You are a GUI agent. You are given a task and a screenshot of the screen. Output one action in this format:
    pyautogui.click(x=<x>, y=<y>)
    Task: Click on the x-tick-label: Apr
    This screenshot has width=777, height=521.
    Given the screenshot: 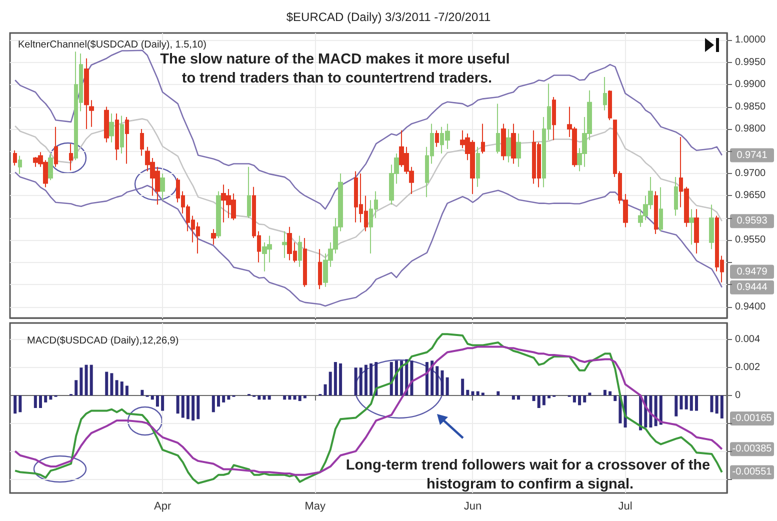 What is the action you would take?
    pyautogui.click(x=163, y=506)
    